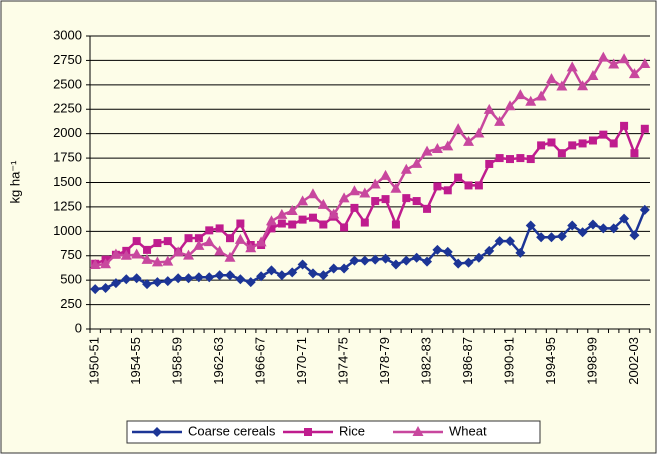  What do you see at coordinates (633, 361) in the screenshot?
I see `x-tick-label: 2002-03` at bounding box center [633, 361].